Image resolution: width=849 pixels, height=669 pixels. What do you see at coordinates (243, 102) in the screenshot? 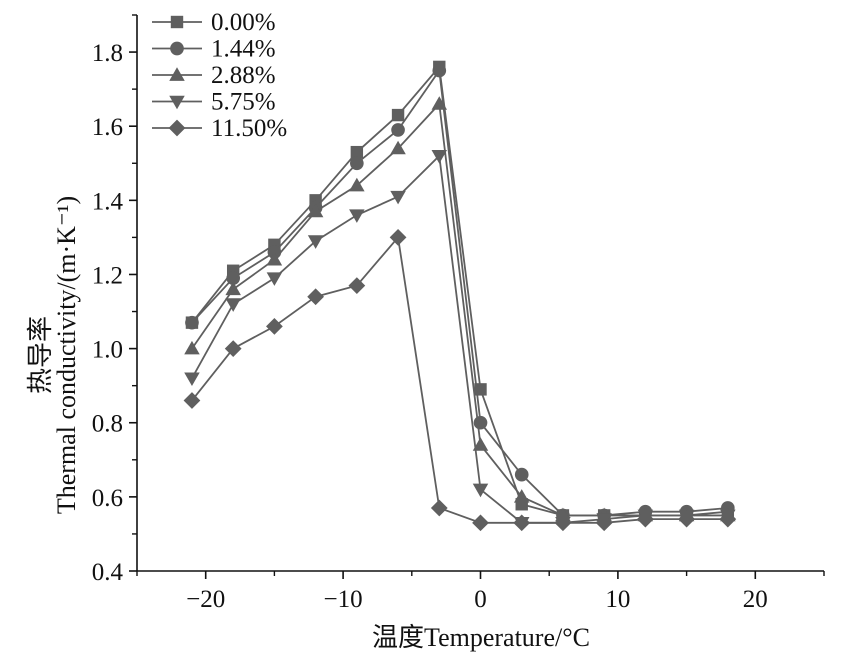
I see `legend-label: 5.75%` at bounding box center [243, 102].